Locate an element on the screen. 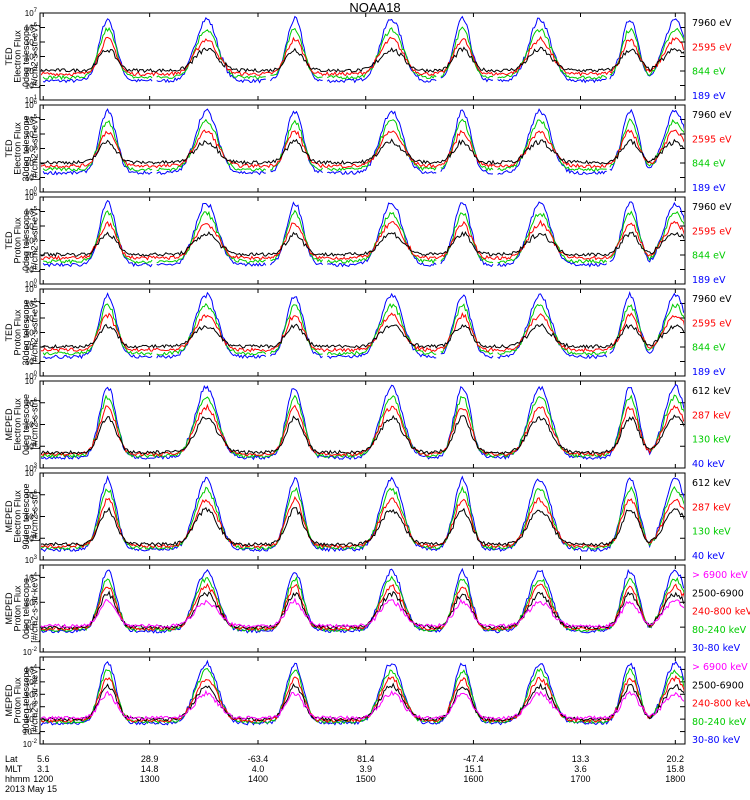  legend-entry: 612 keV is located at coordinates (711, 391).